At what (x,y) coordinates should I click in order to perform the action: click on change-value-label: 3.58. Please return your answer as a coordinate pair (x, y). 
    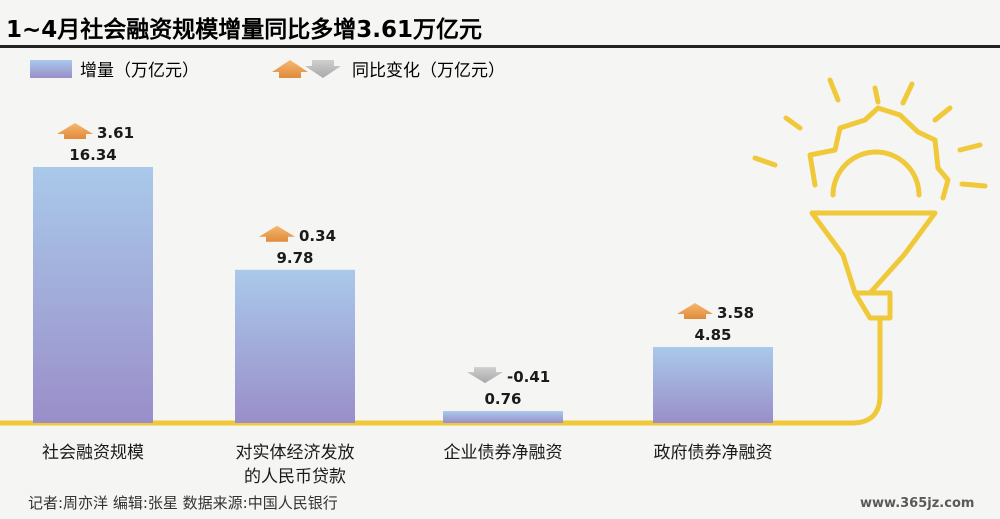
    Looking at the image, I should click on (735, 313).